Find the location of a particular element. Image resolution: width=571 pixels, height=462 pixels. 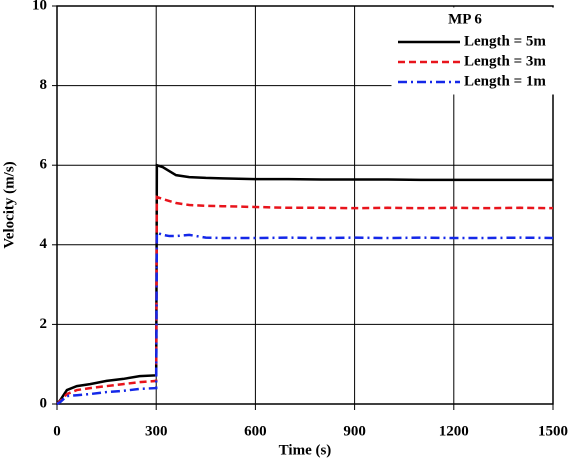

x-axis-label: Time (s) is located at coordinates (305, 450).